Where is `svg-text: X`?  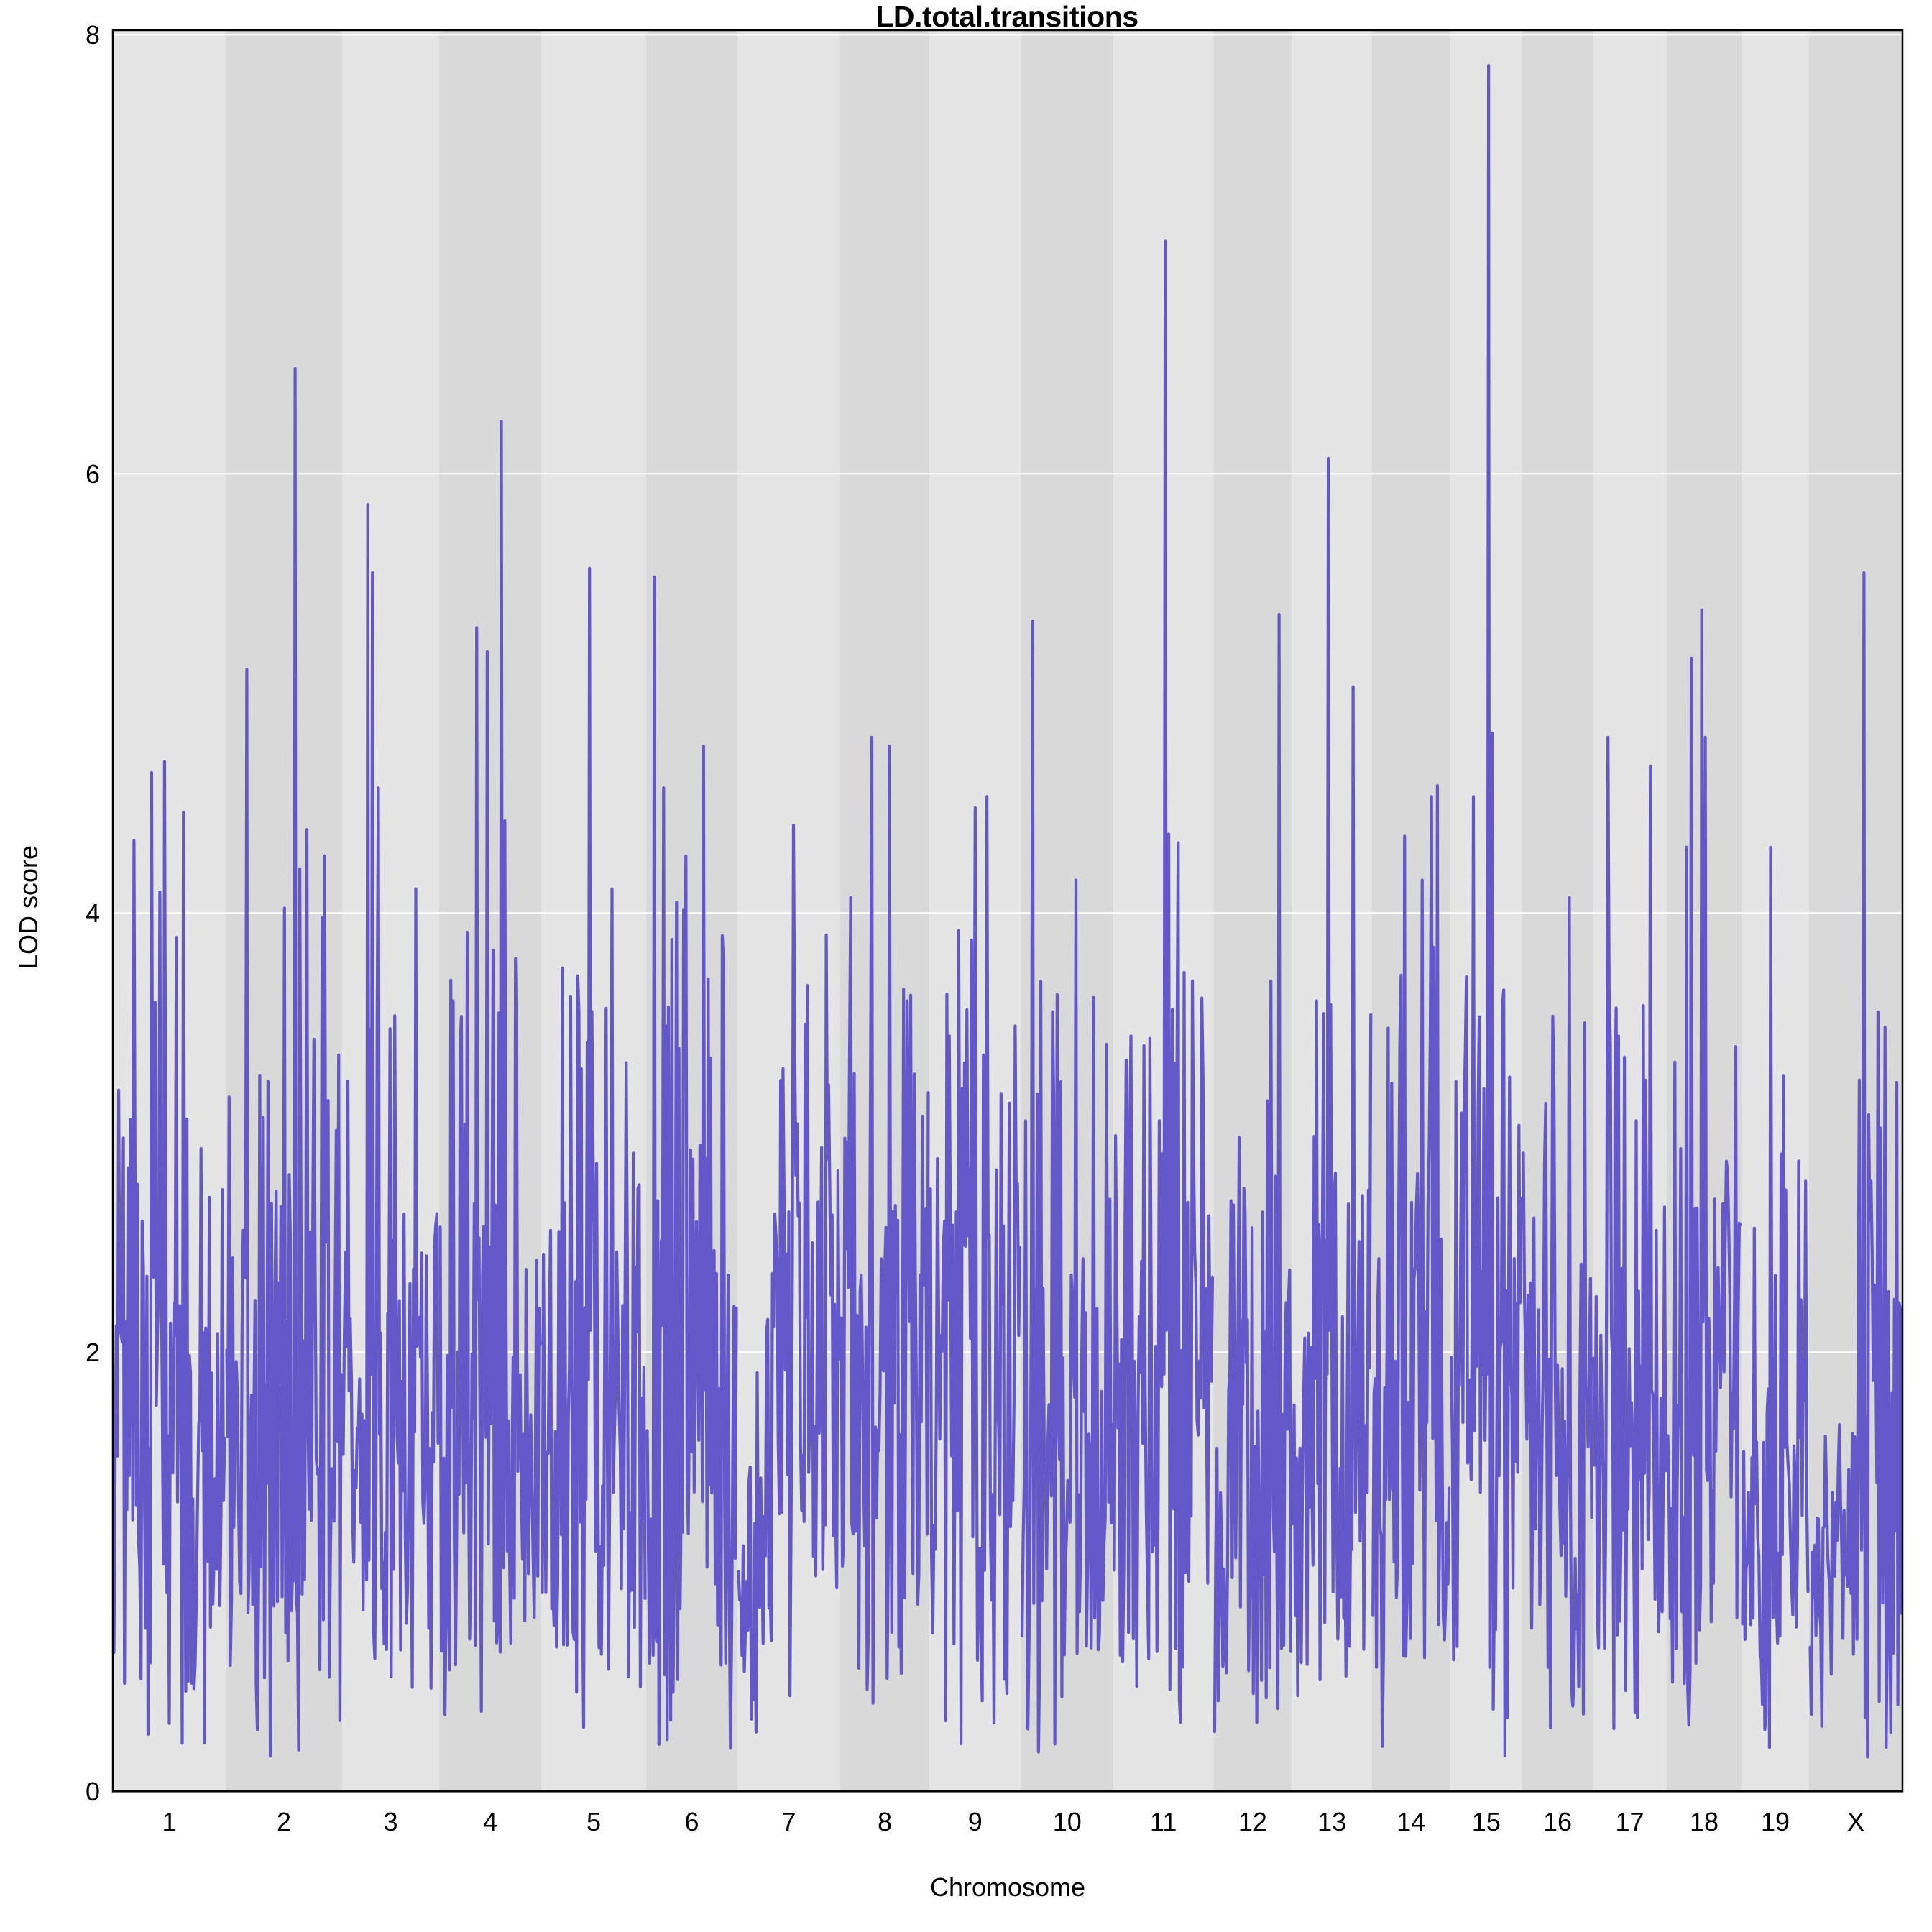 svg-text: X is located at coordinates (1855, 1821).